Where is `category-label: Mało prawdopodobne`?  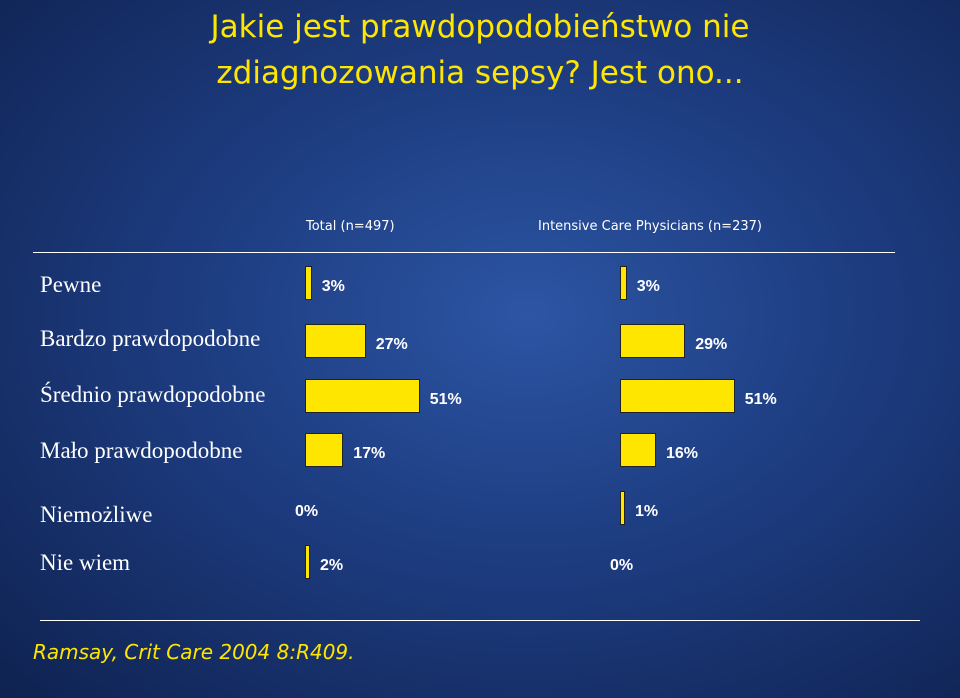
category-label: Mało prawdopodobne is located at coordinates (141, 450).